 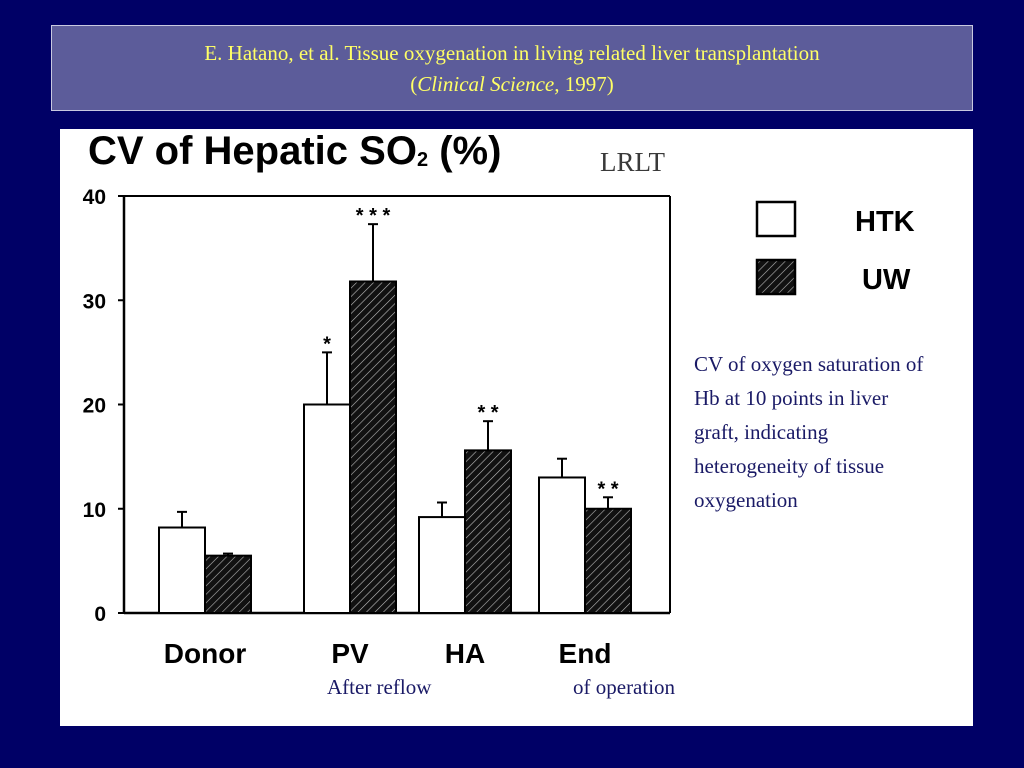 I want to click on category-label-pv: PV, so click(x=350, y=653).